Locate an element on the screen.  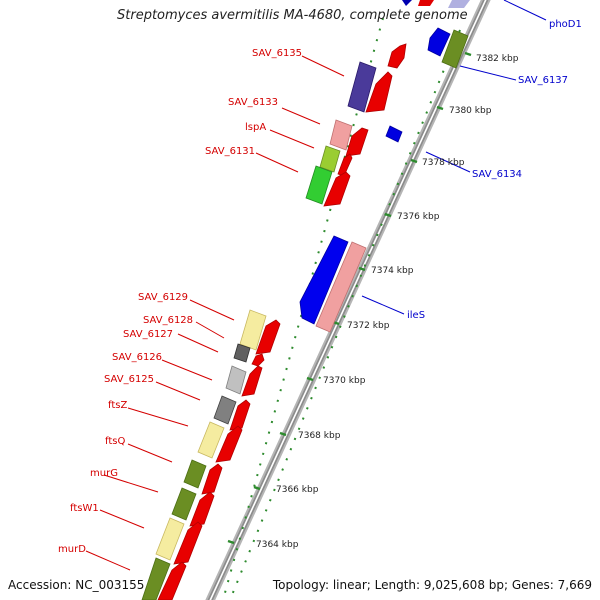
scale-label: 7376 kbp is located at coordinates (418, 217).